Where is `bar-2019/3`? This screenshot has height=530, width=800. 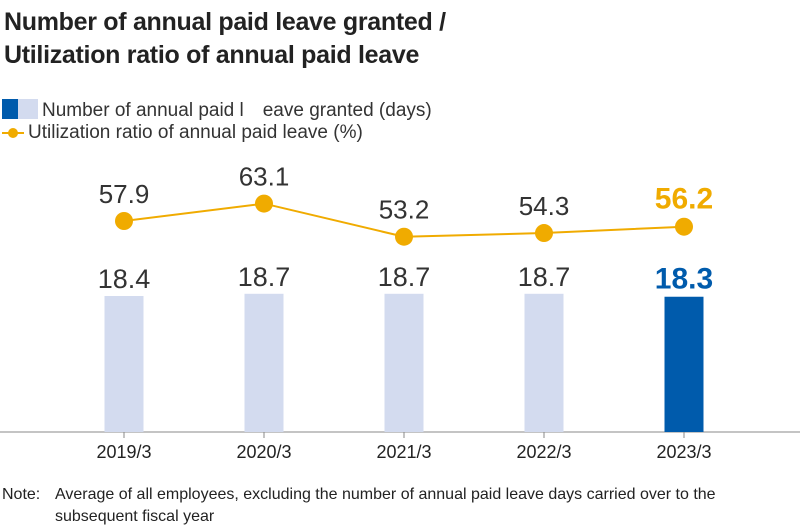
bar-2019/3 is located at coordinates (124, 364).